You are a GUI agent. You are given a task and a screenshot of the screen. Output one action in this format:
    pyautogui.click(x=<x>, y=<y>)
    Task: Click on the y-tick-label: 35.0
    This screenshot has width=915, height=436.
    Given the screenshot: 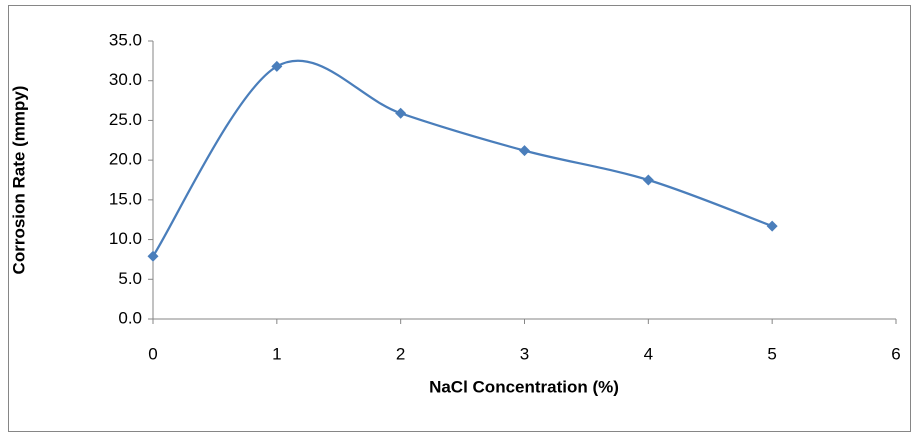 What is the action you would take?
    pyautogui.click(x=125, y=39)
    